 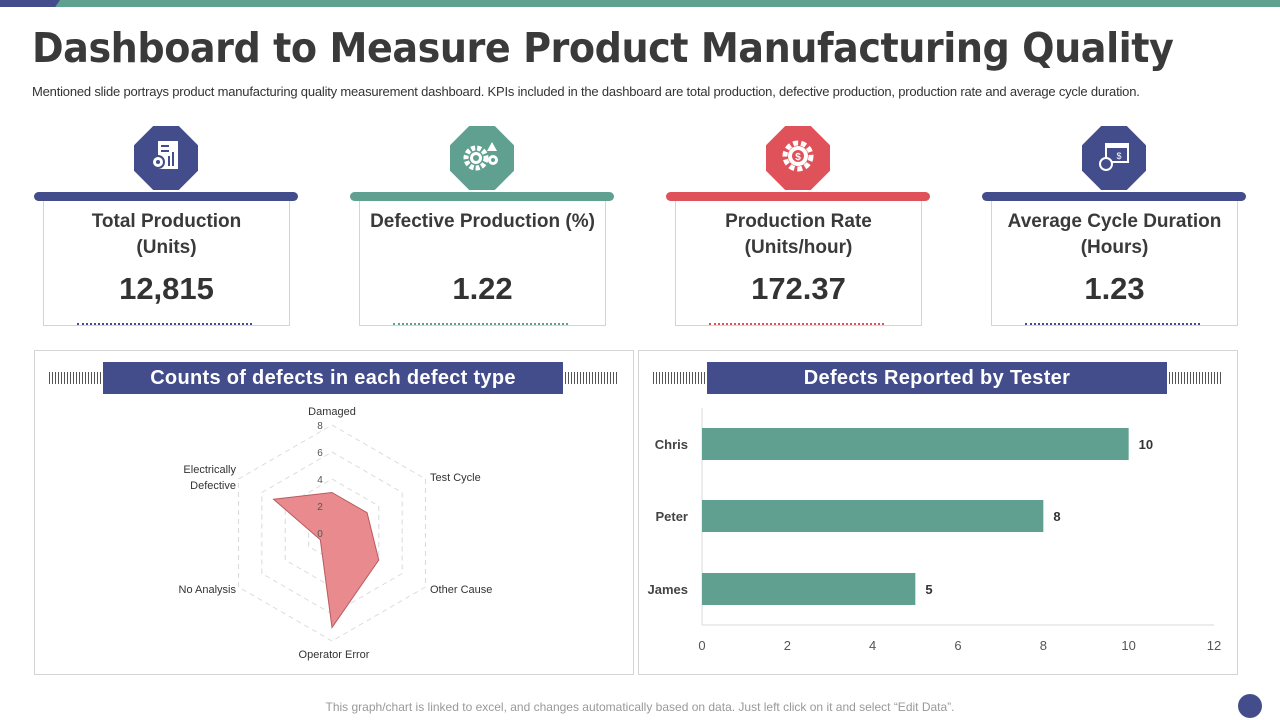 I want to click on kpi-value: 172.37, so click(x=798, y=288).